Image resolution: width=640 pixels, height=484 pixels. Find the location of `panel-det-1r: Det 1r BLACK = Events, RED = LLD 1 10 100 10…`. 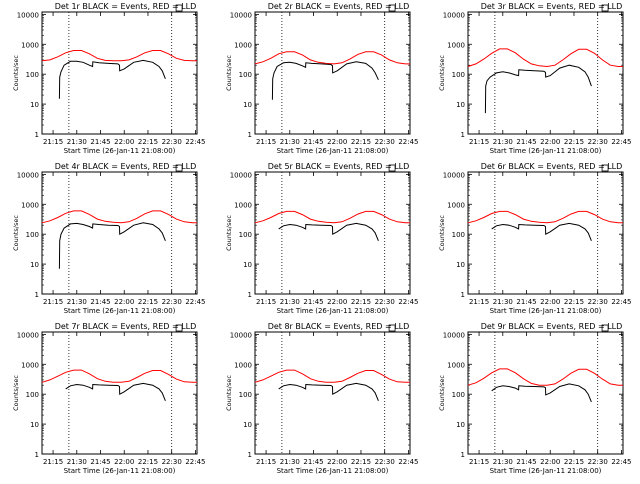

panel-det-1r: Det 1r BLACK = Events, RED = LLD 1 10 100 10… is located at coordinates (109, 78).